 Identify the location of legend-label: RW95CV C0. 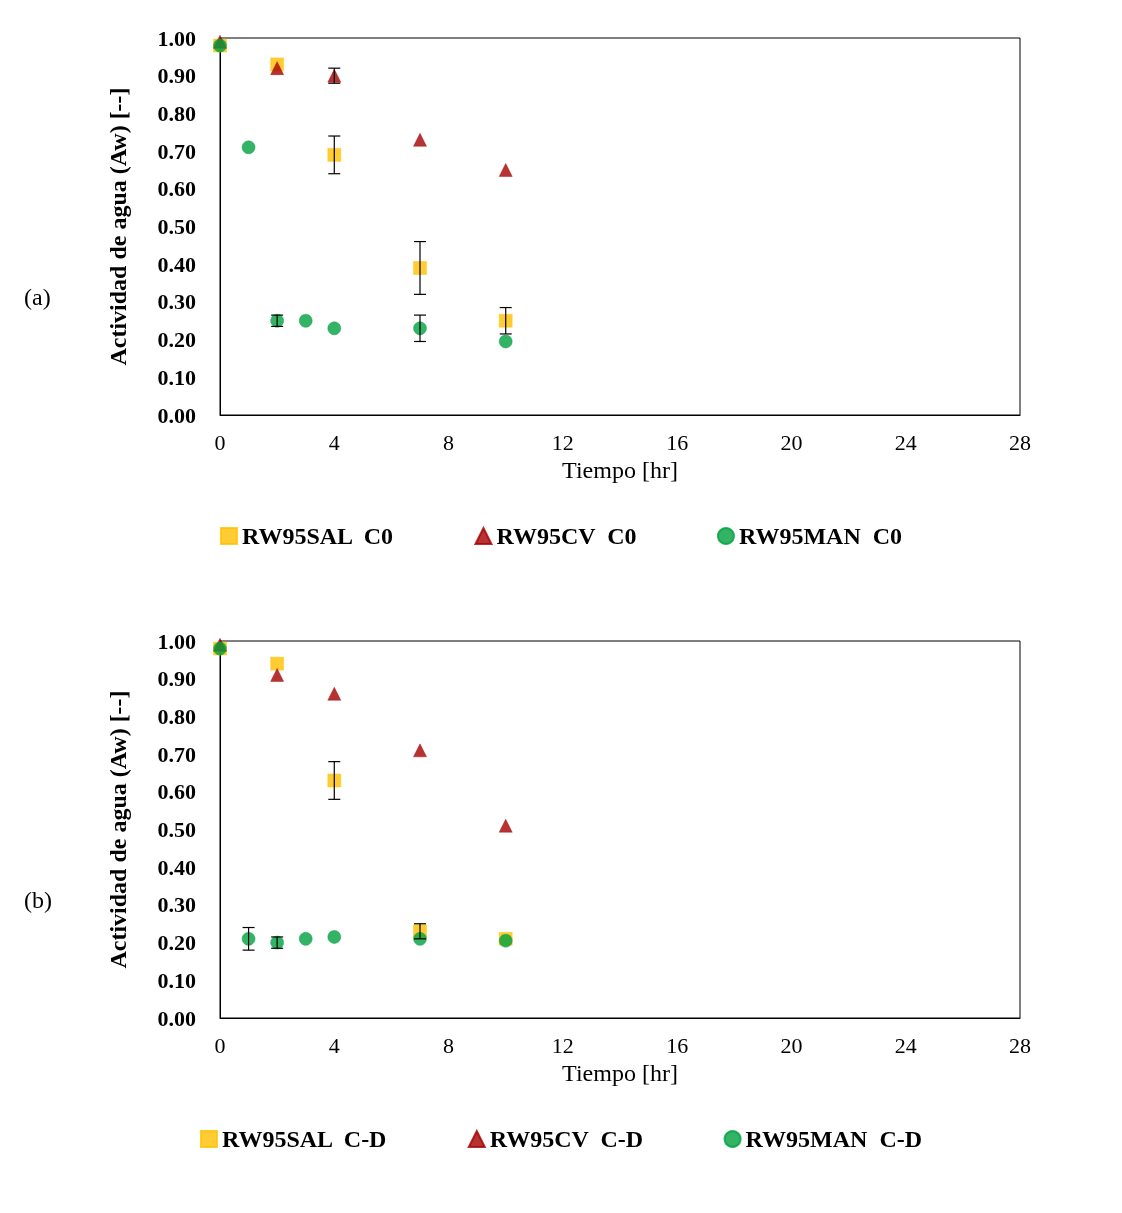
(566, 536).